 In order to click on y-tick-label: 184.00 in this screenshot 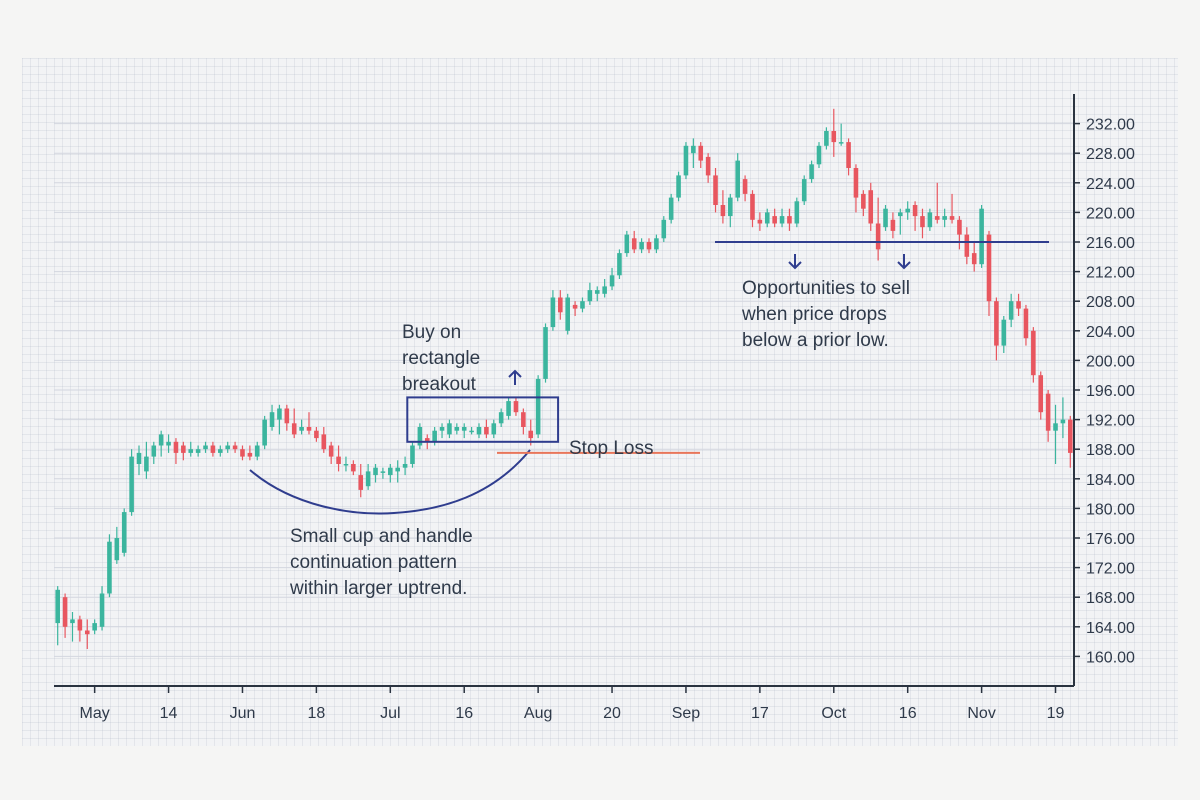, I will do `click(1110, 480)`.